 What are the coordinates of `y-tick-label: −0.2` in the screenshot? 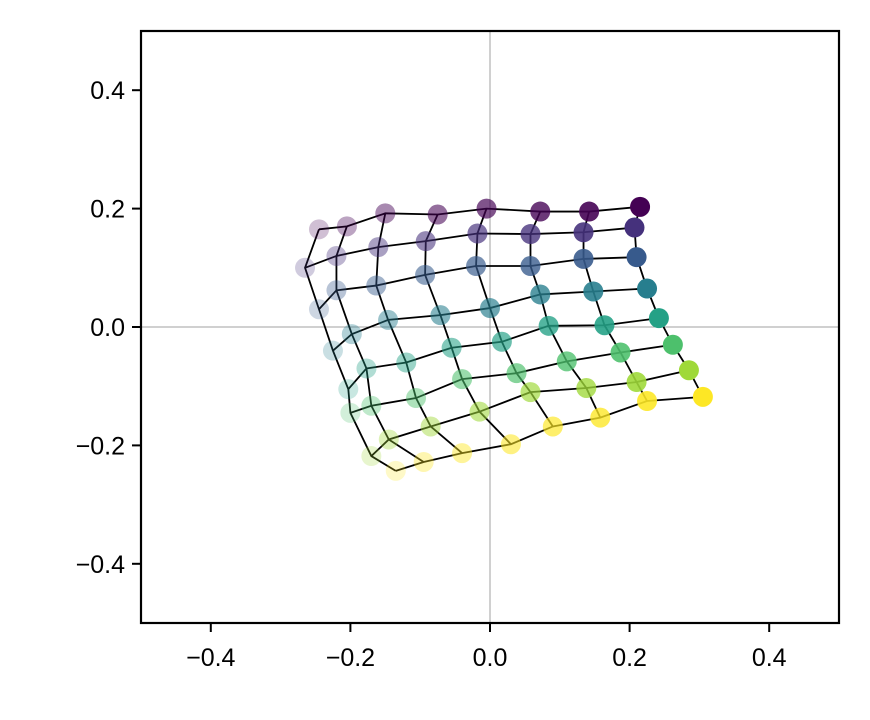 It's located at (100, 446).